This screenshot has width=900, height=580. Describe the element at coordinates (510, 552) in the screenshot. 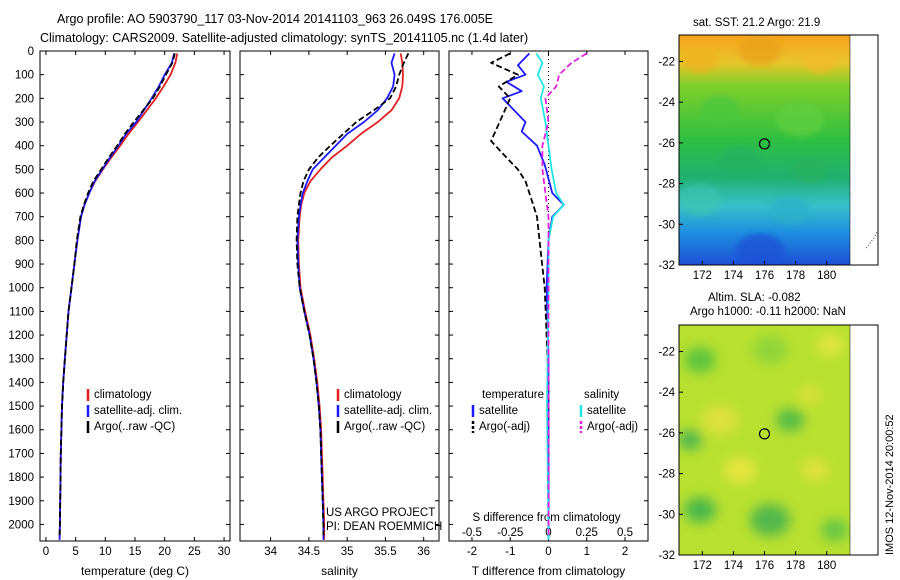

I see `x-tick-label: -1` at that location.